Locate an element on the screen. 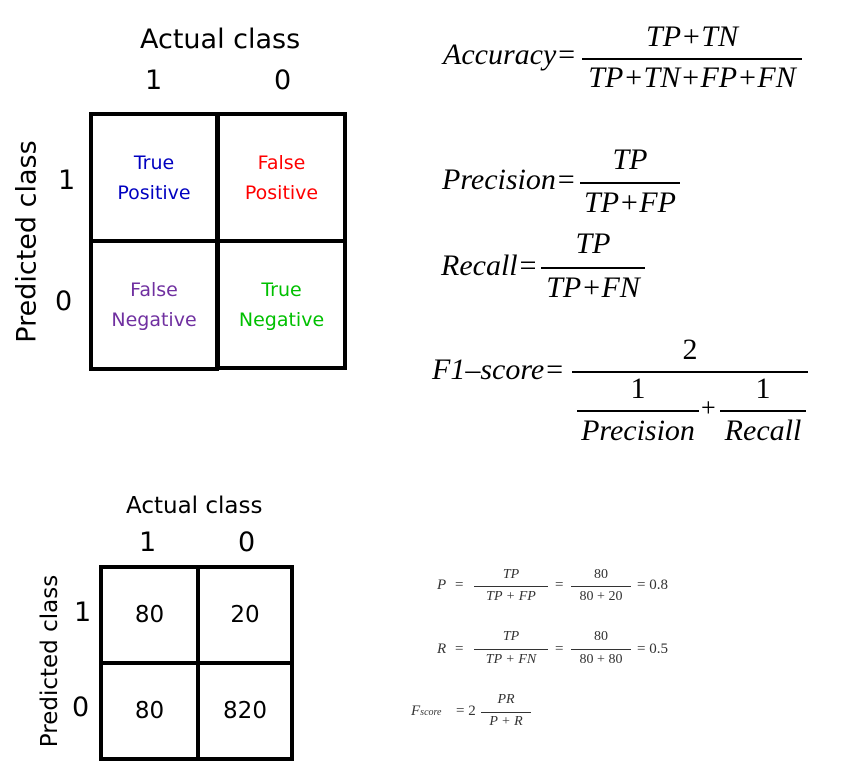 Image resolution: width=856 pixels, height=769 pixels. calc-r-num2: 80 is located at coordinates (601, 636).